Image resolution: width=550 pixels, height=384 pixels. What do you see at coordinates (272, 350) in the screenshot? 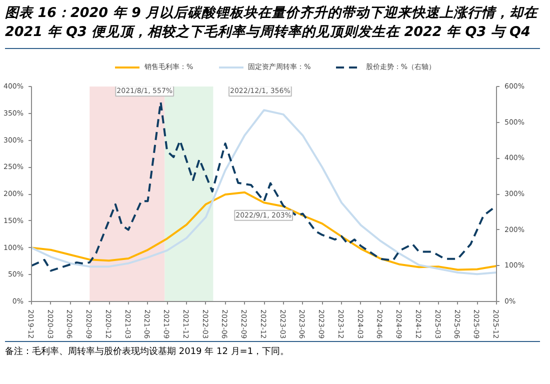
I see `text: 备注：毛利率、周转率与股价表现均设基期 2019 年 12 月=1，下同。` at bounding box center [272, 350].